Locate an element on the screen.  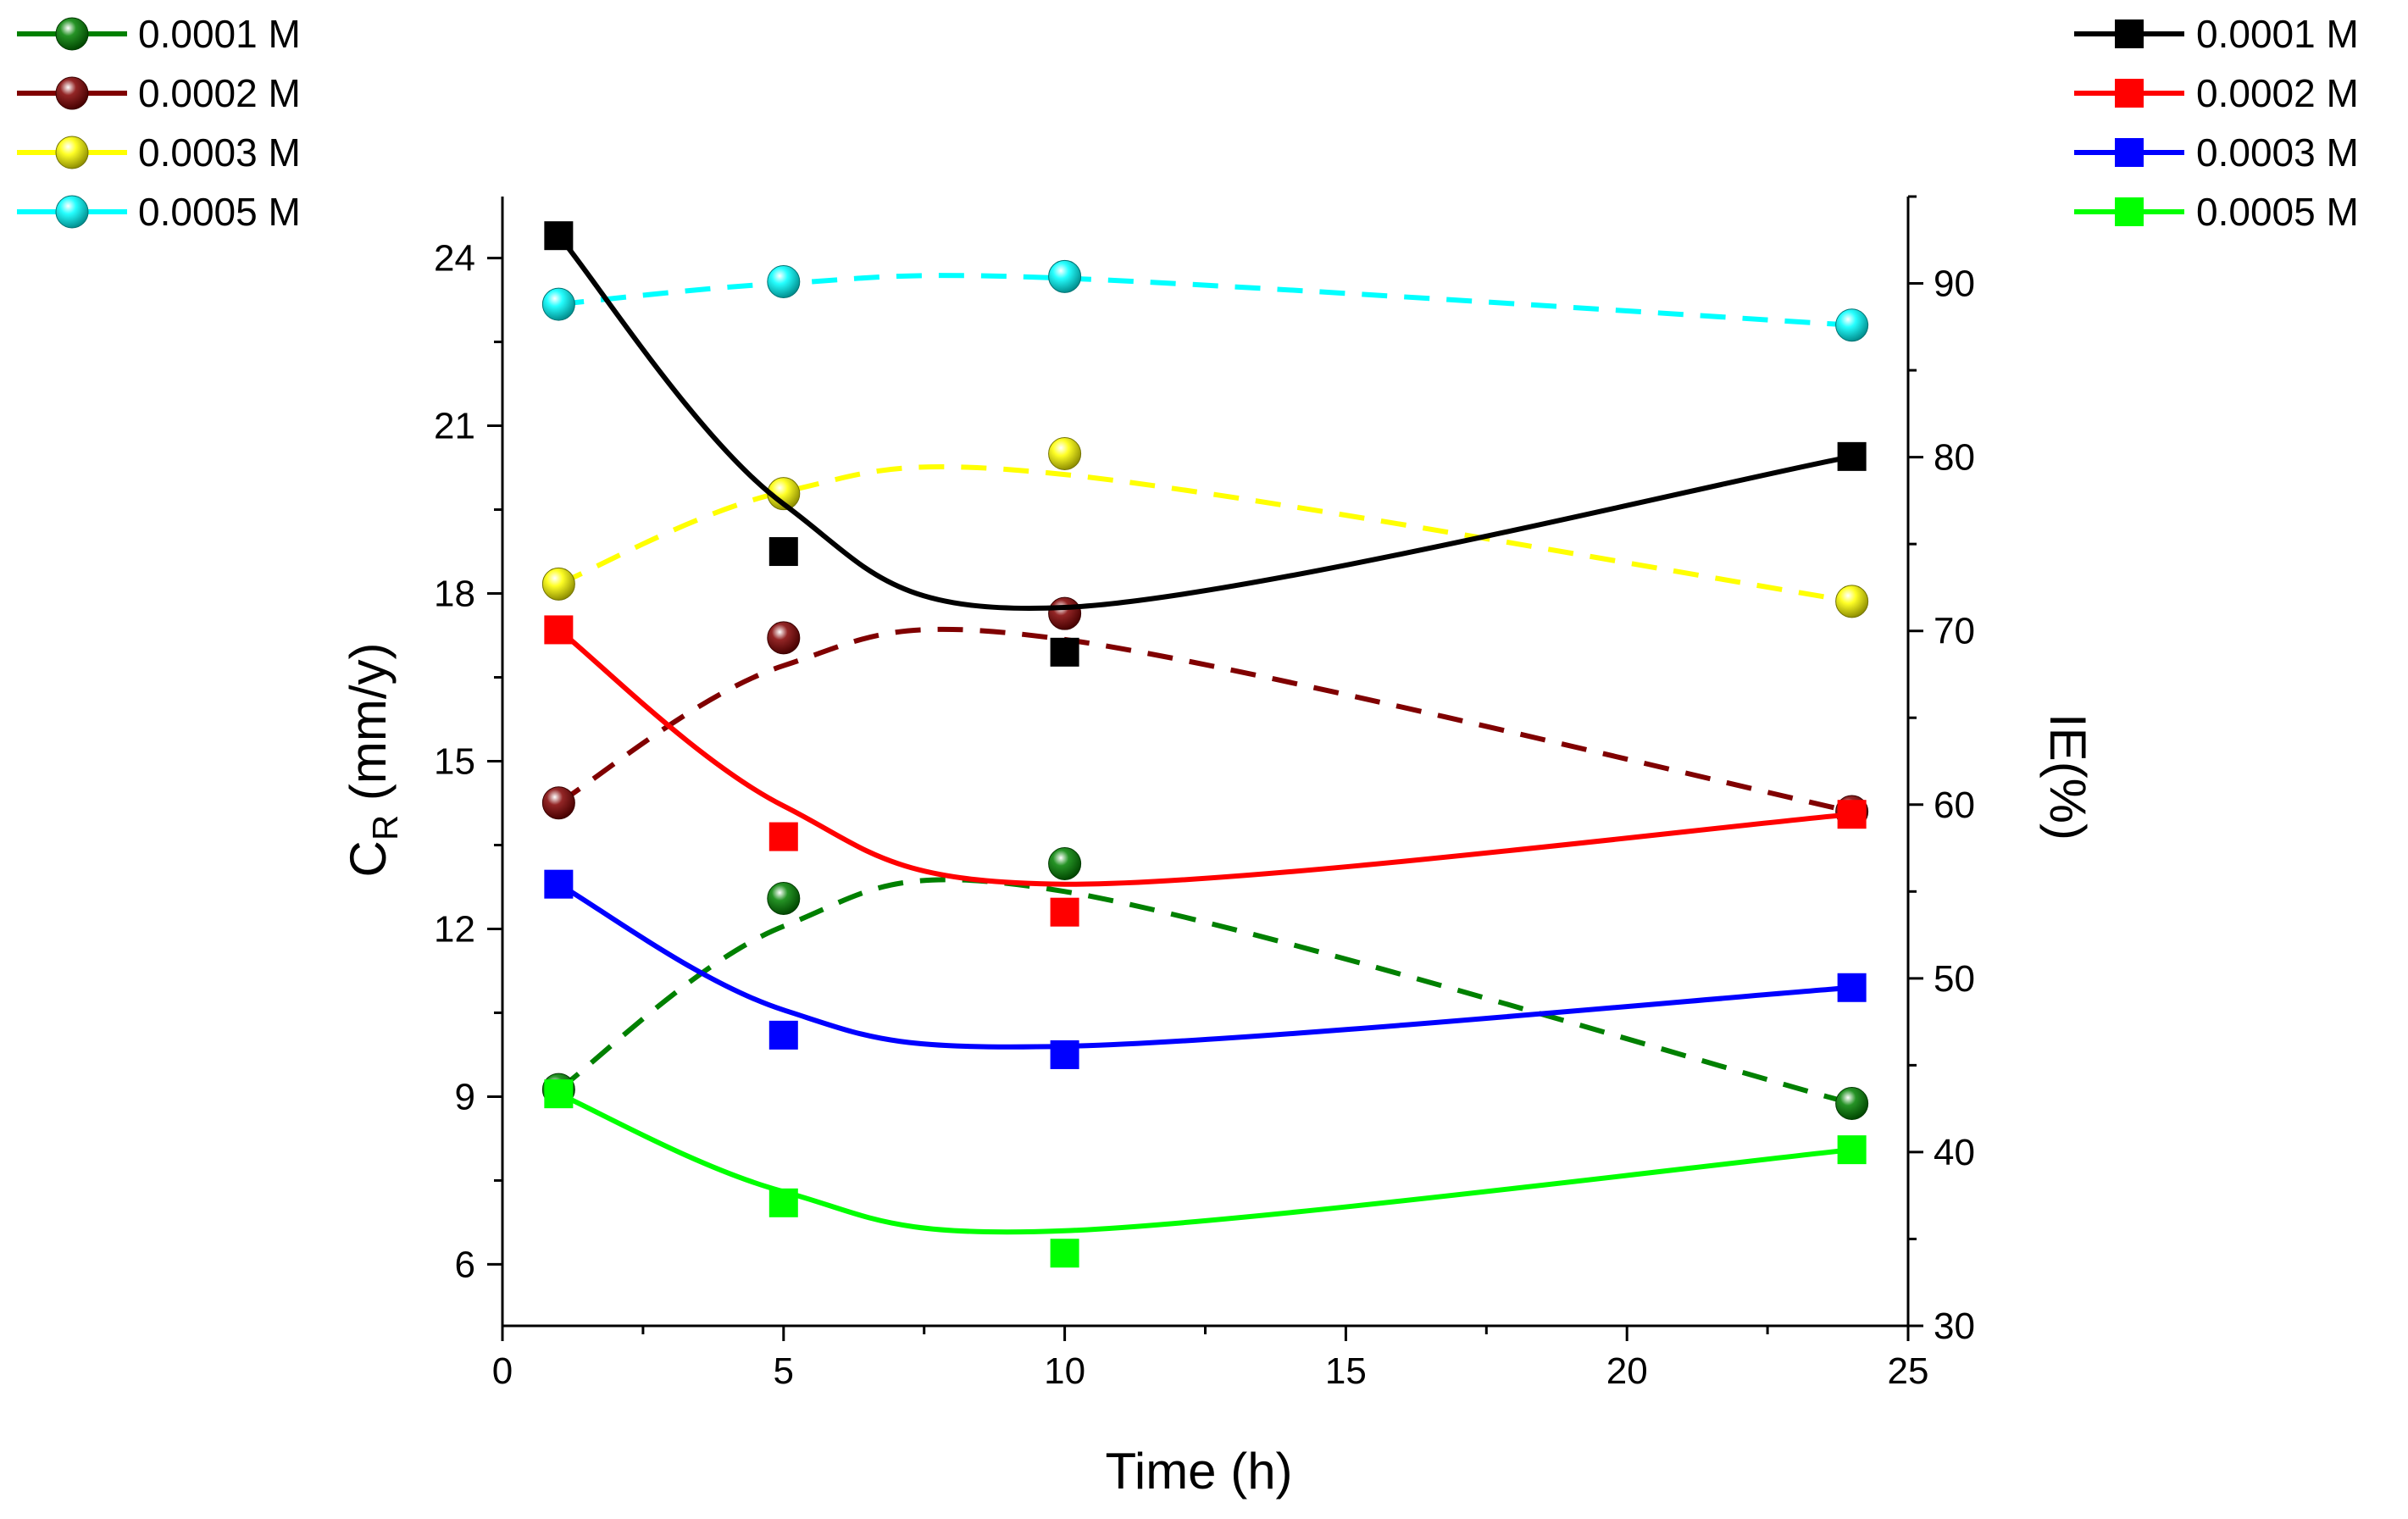
y-tick-label: 12 is located at coordinates (454, 929).